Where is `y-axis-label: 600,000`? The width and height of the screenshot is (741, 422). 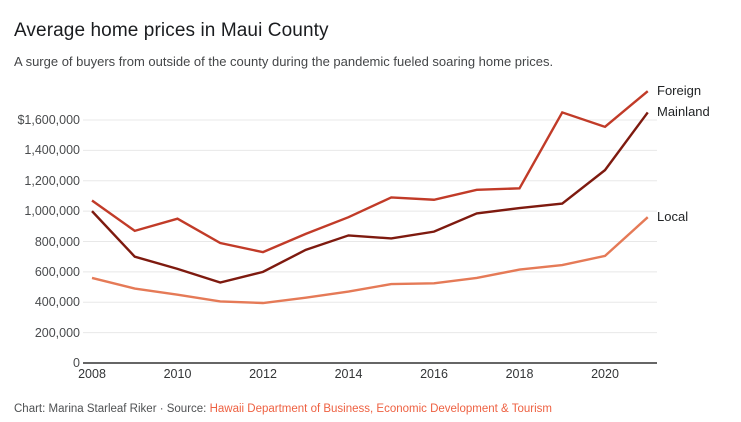
y-axis-label: 600,000 is located at coordinates (57, 271).